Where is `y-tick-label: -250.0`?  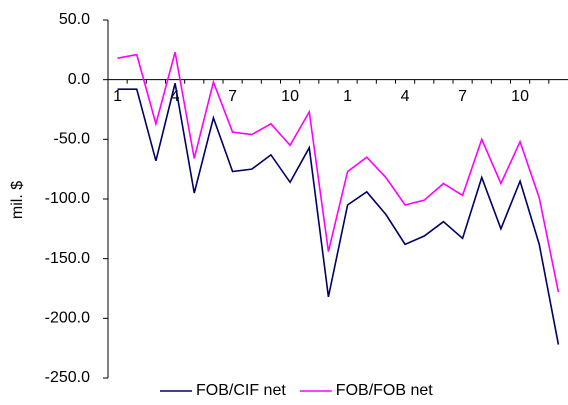 y-tick-label: -250.0 is located at coordinates (67, 377).